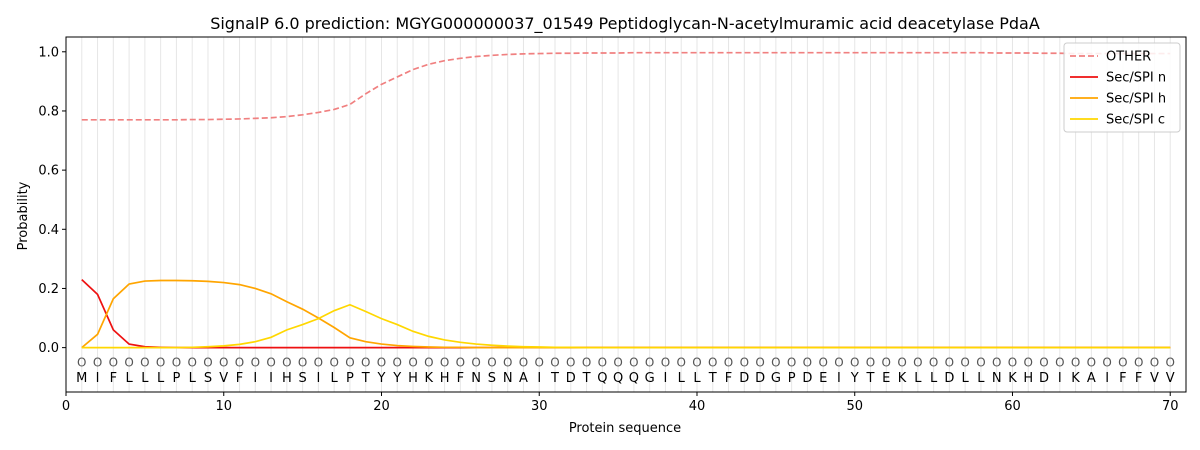 The image size is (1200, 450). What do you see at coordinates (508, 378) in the screenshot?
I see `sequence-residue: N` at bounding box center [508, 378].